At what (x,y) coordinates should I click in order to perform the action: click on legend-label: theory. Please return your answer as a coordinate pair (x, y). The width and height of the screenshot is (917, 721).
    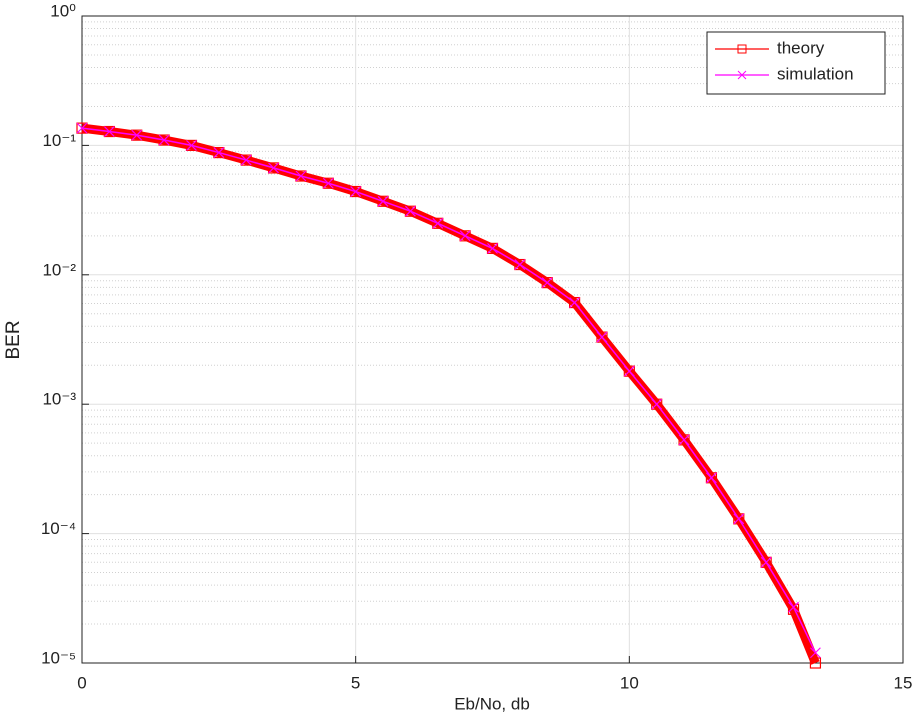
    Looking at the image, I should click on (801, 47).